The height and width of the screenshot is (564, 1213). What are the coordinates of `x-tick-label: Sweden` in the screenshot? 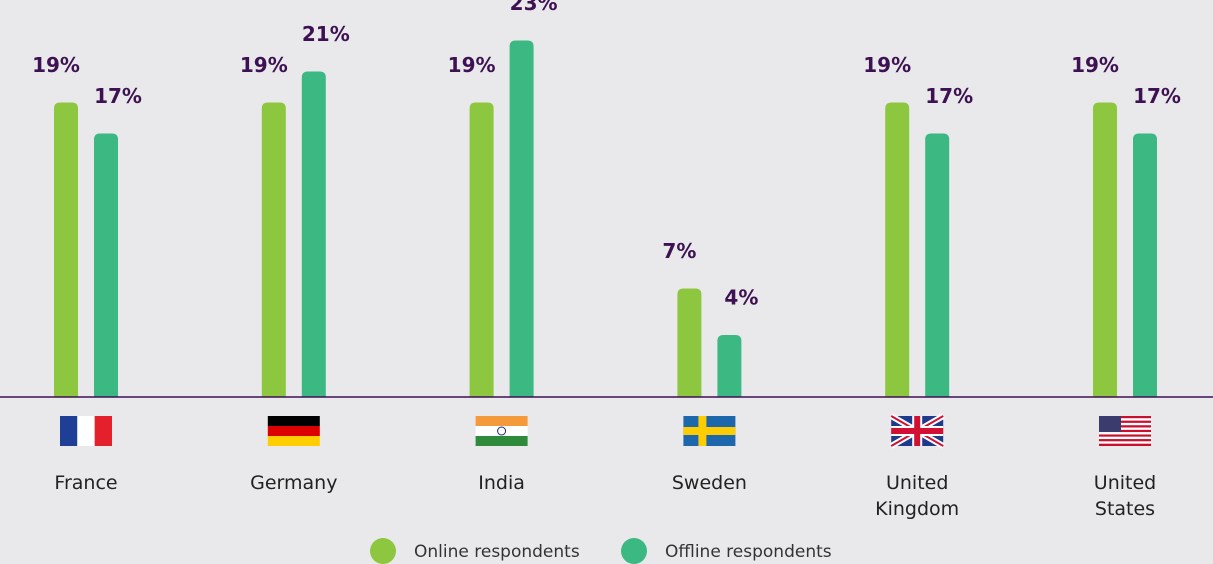 It's located at (709, 483).